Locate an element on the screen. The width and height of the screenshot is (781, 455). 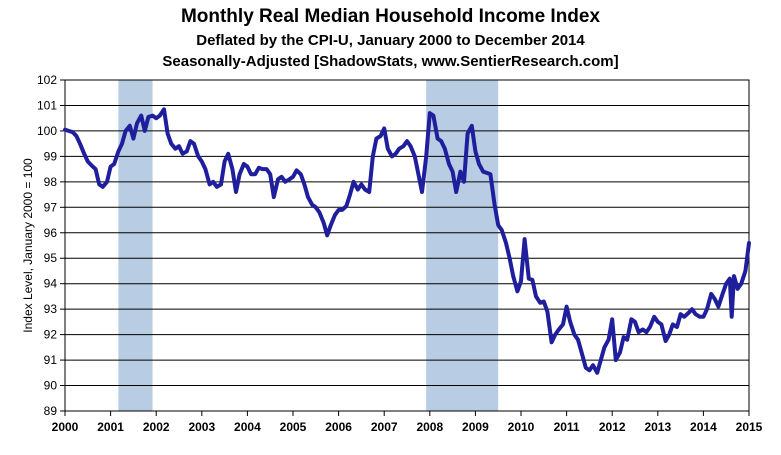
y-tick-label-90: 90 is located at coordinates (51, 386).